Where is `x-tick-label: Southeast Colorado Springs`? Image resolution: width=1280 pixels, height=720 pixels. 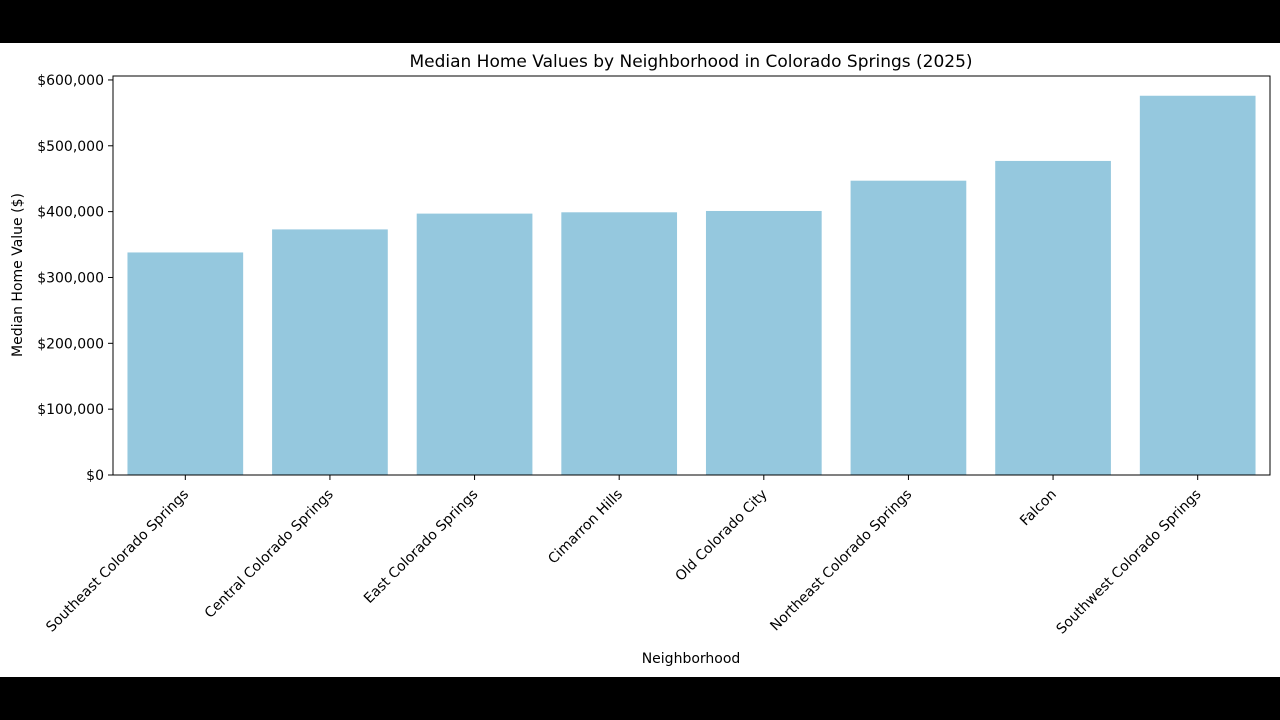
x-tick-label: Southeast Colorado Springs is located at coordinates (117, 561).